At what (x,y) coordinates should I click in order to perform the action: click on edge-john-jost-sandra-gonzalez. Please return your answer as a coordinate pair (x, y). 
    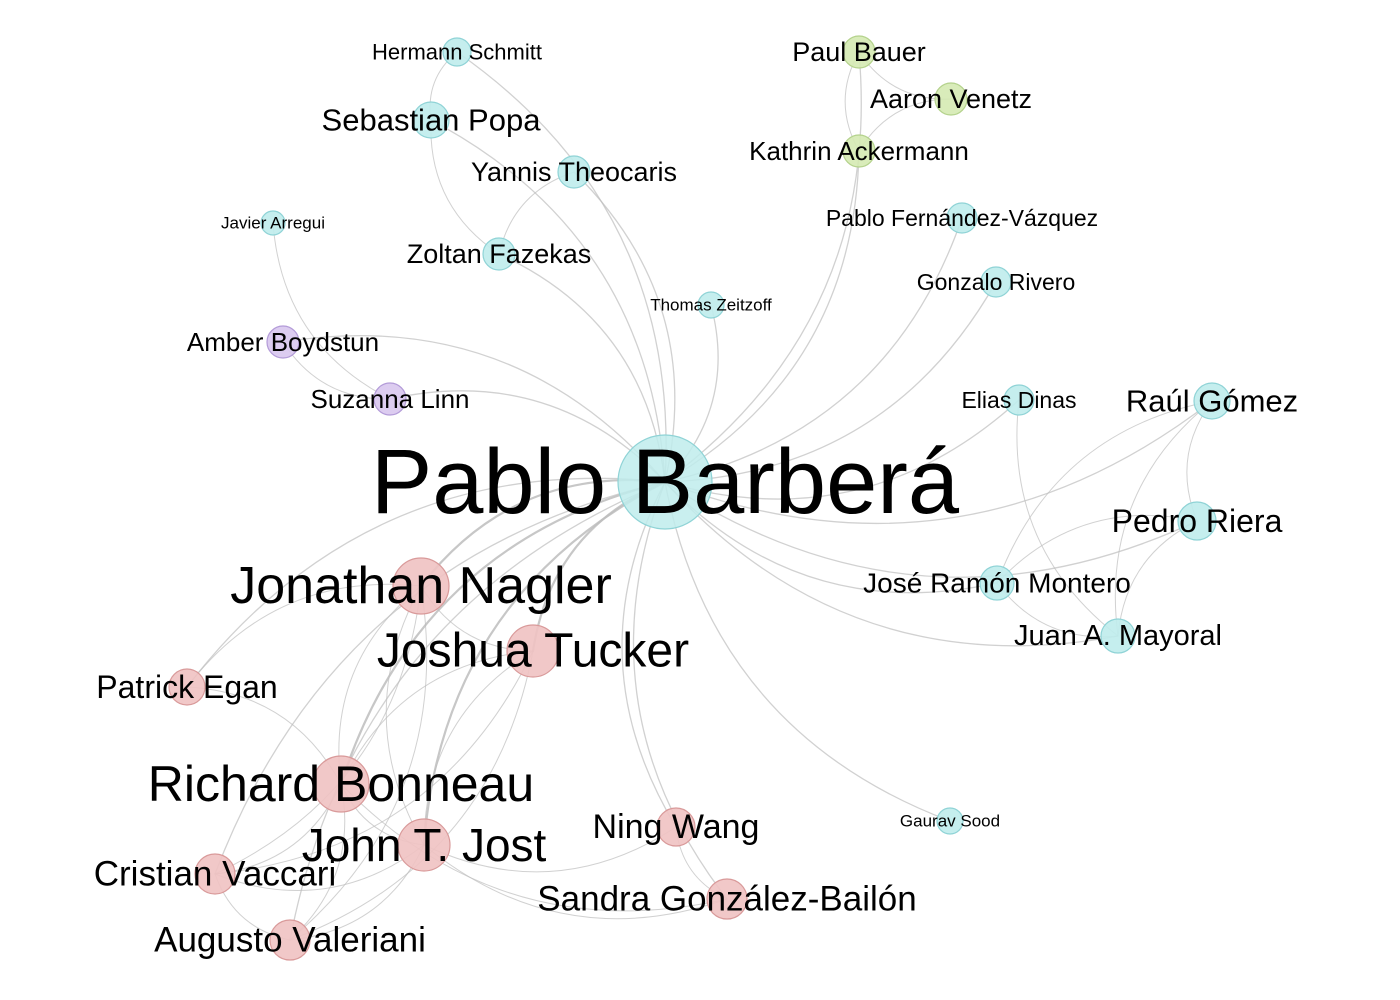
    Looking at the image, I should click on (575, 882).